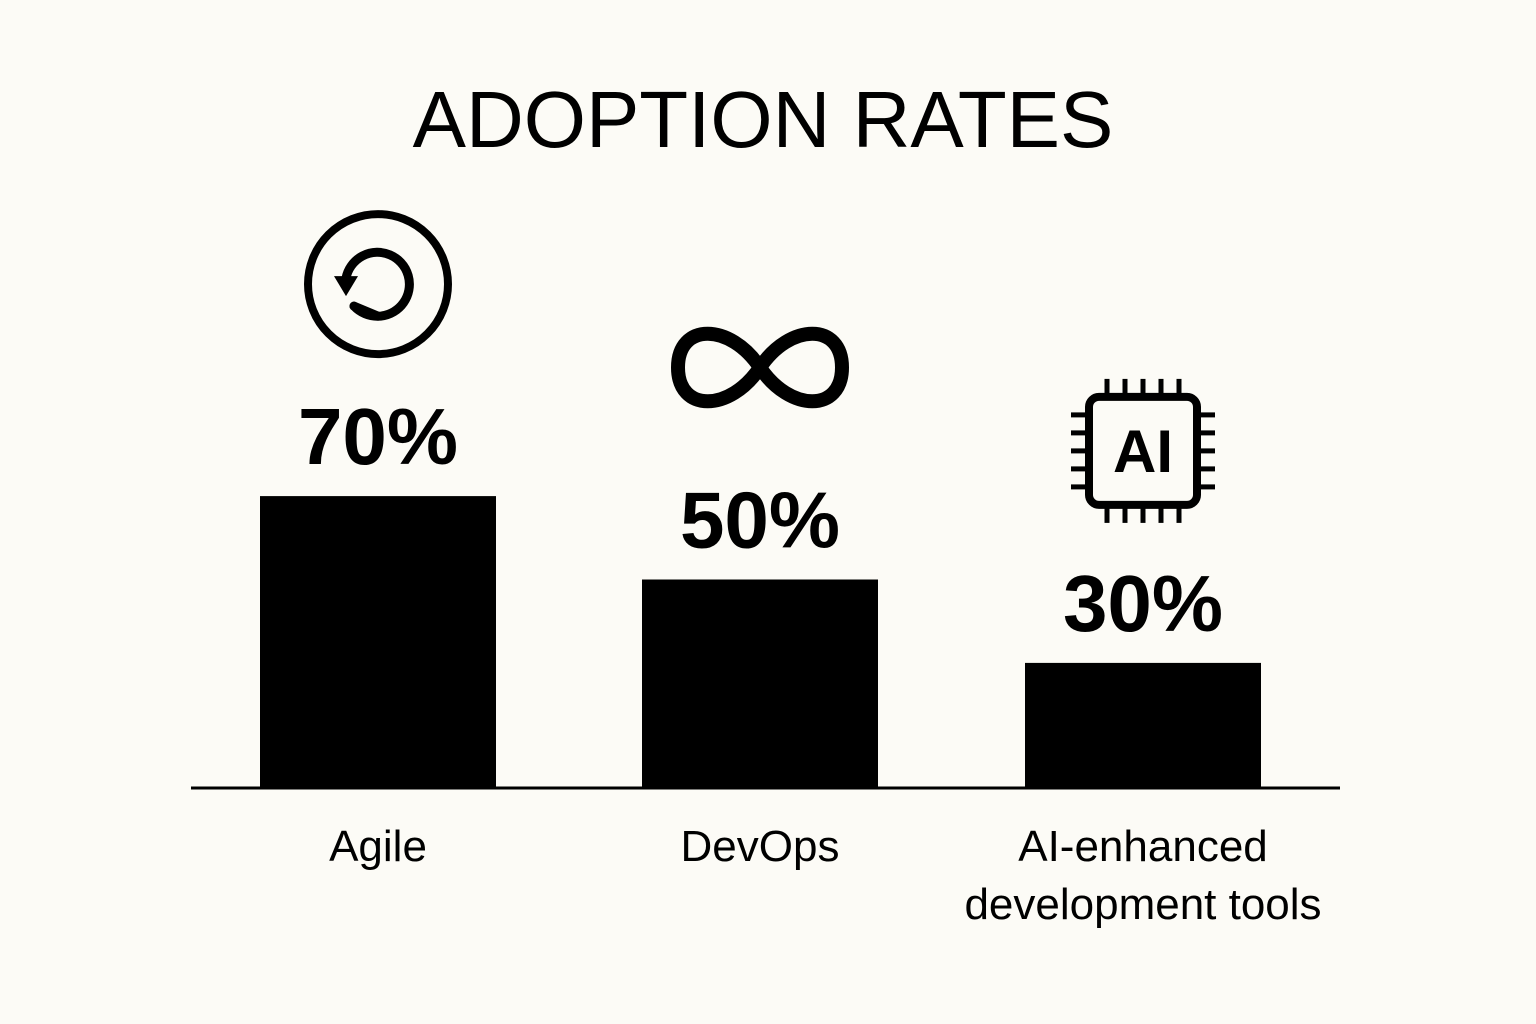 Image resolution: width=1536 pixels, height=1024 pixels. Describe the element at coordinates (378, 436) in the screenshot. I see `value-label-0: 70%` at that location.